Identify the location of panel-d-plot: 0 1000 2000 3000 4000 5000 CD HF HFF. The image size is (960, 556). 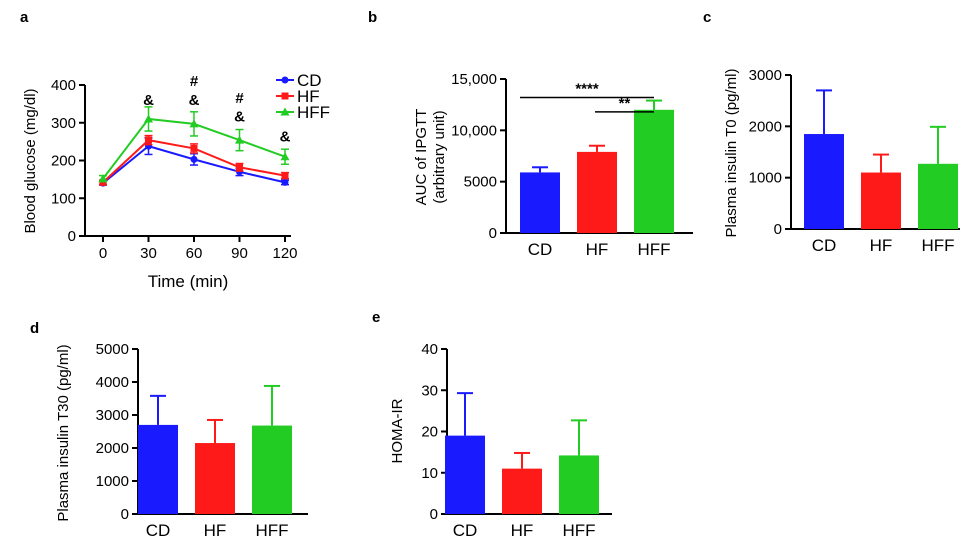
(202, 440).